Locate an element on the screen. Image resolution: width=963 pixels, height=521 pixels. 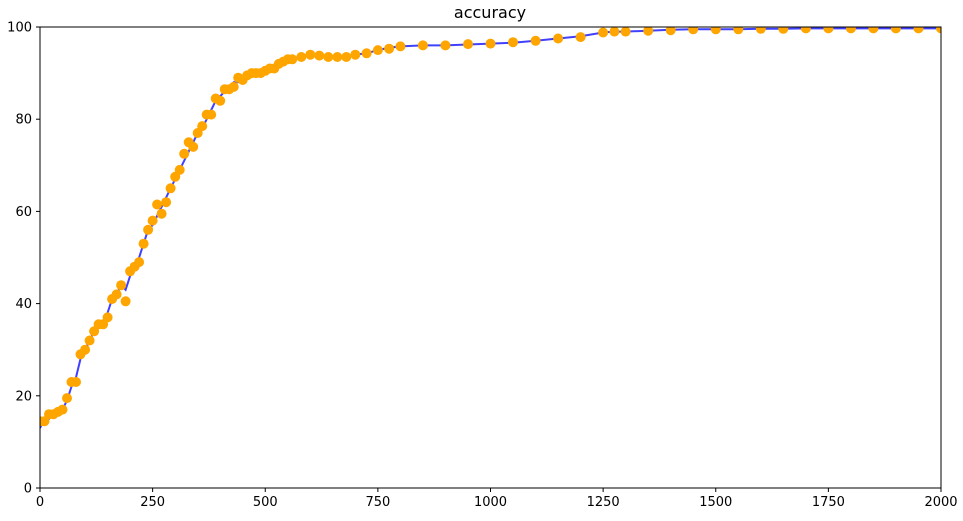
x-tick-label: 500 is located at coordinates (265, 502).